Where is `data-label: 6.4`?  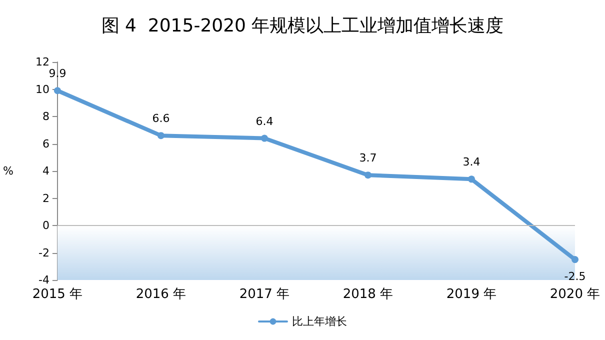 data-label: 6.4 is located at coordinates (265, 121).